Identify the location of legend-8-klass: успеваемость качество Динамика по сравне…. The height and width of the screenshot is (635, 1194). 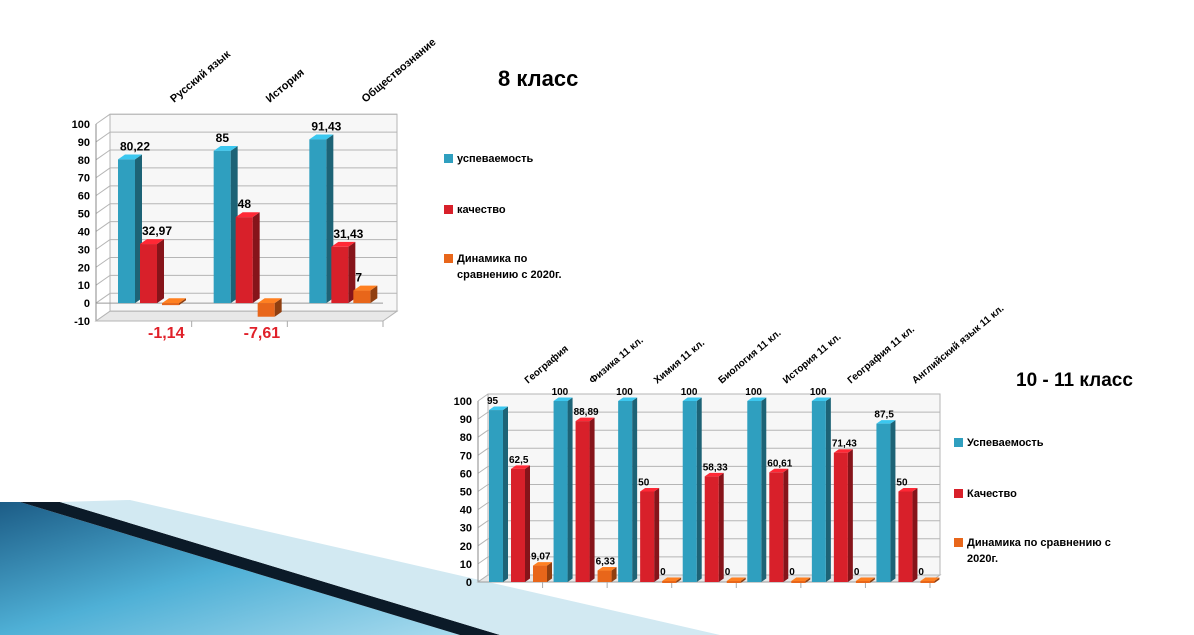
(544, 222).